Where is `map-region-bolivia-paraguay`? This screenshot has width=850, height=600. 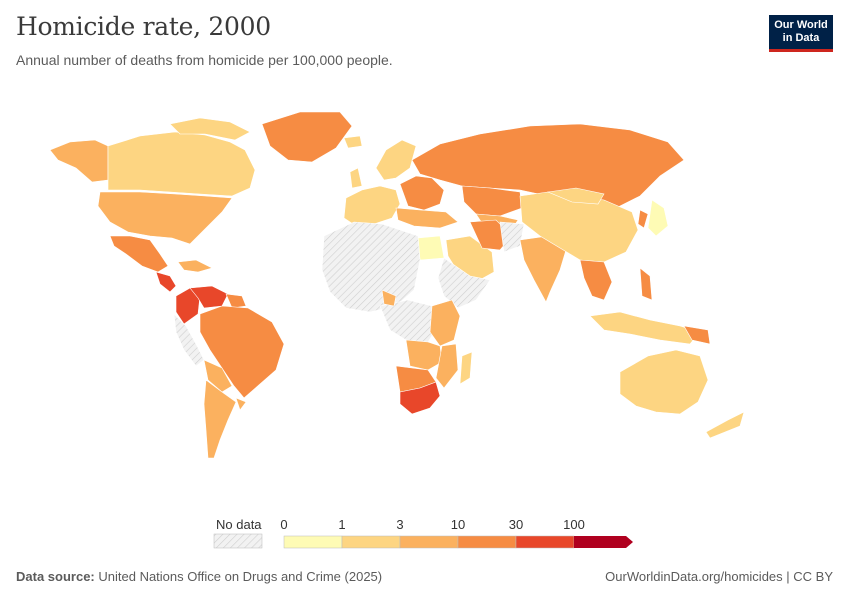 map-region-bolivia-paraguay is located at coordinates (218, 376).